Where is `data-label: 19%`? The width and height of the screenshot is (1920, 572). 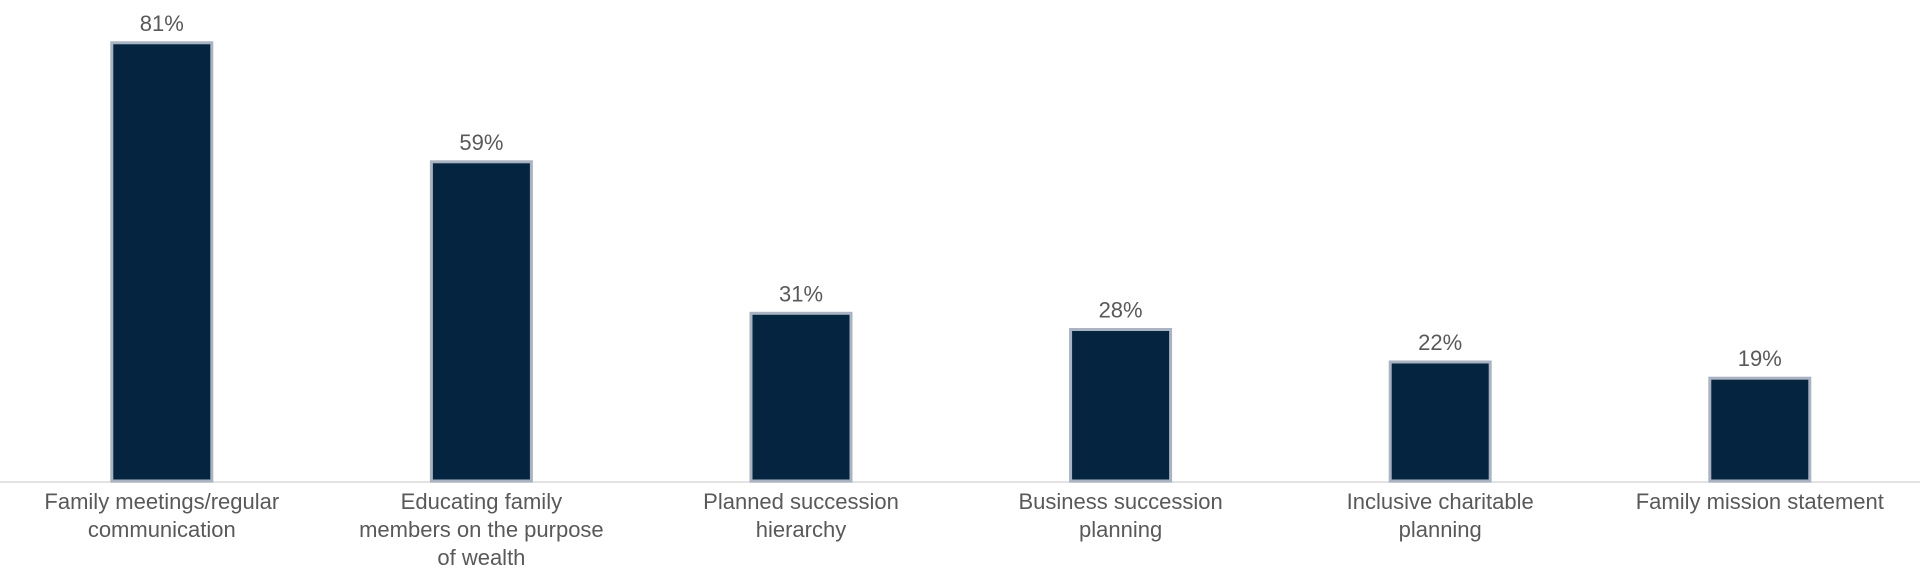 data-label: 19% is located at coordinates (1760, 358).